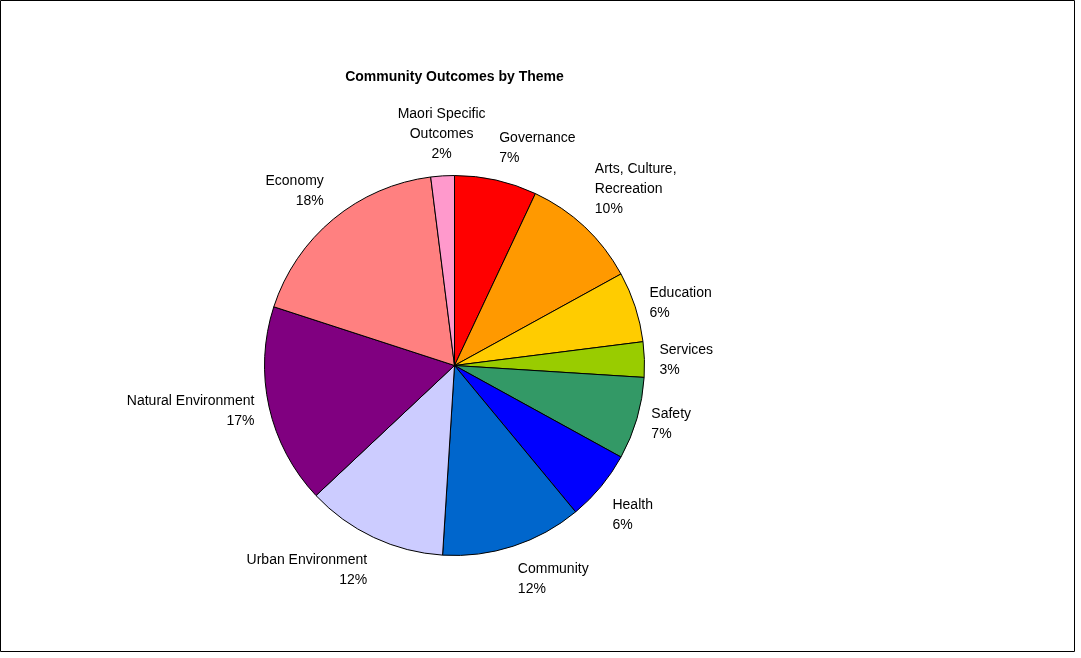 The height and width of the screenshot is (658, 1081). Describe the element at coordinates (240, 420) in the screenshot. I see `data-label: 17%` at that location.